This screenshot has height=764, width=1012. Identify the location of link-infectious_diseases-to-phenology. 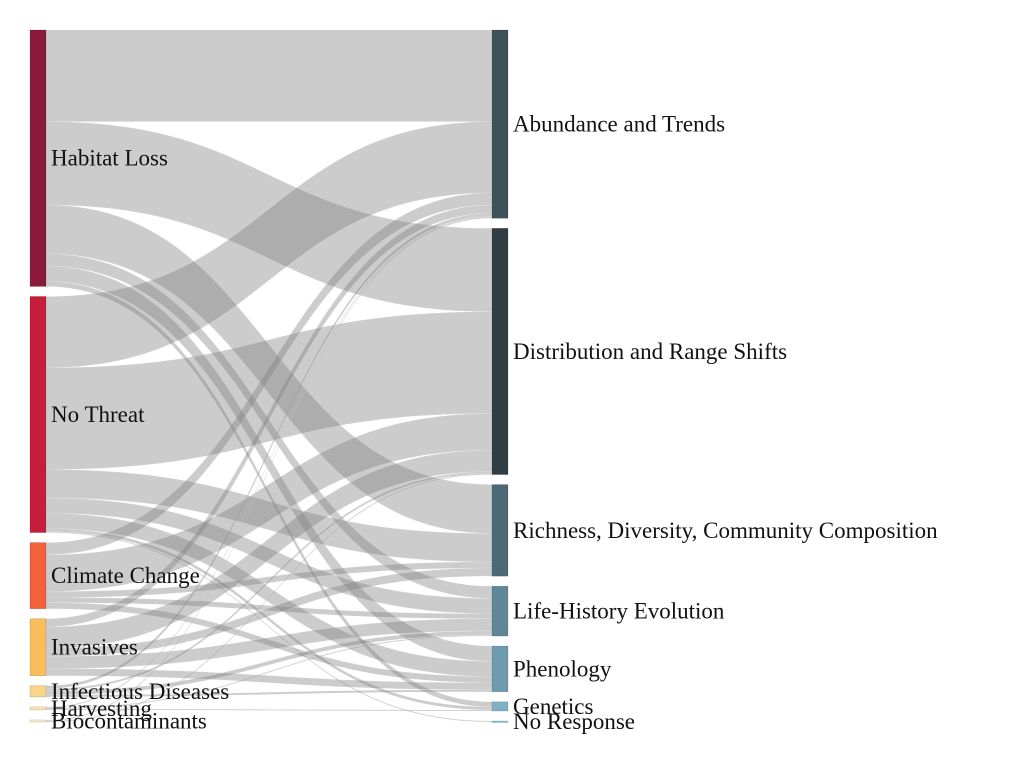
(269, 693).